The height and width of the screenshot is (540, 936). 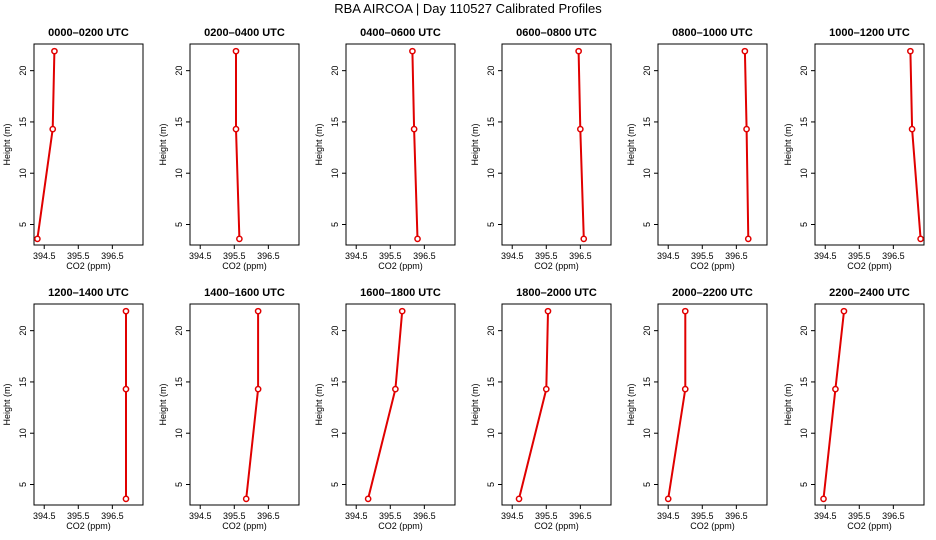 What do you see at coordinates (556, 33) in the screenshot?
I see `panel-title: 0600–0800 UTC` at bounding box center [556, 33].